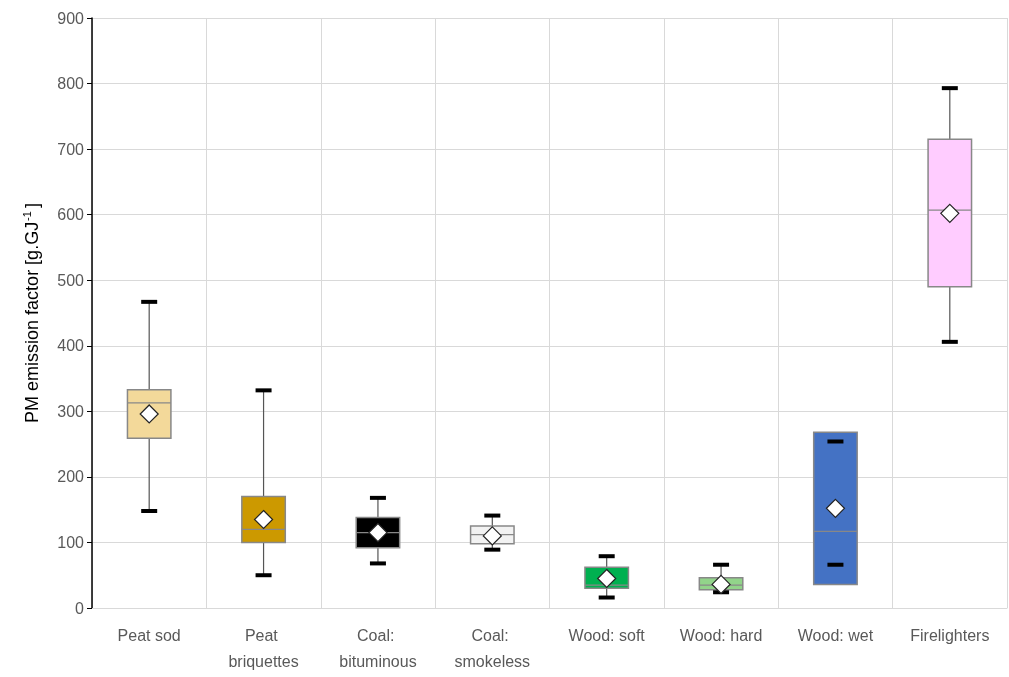  Describe the element at coordinates (71, 149) in the screenshot. I see `y-tick-label: 700` at that location.